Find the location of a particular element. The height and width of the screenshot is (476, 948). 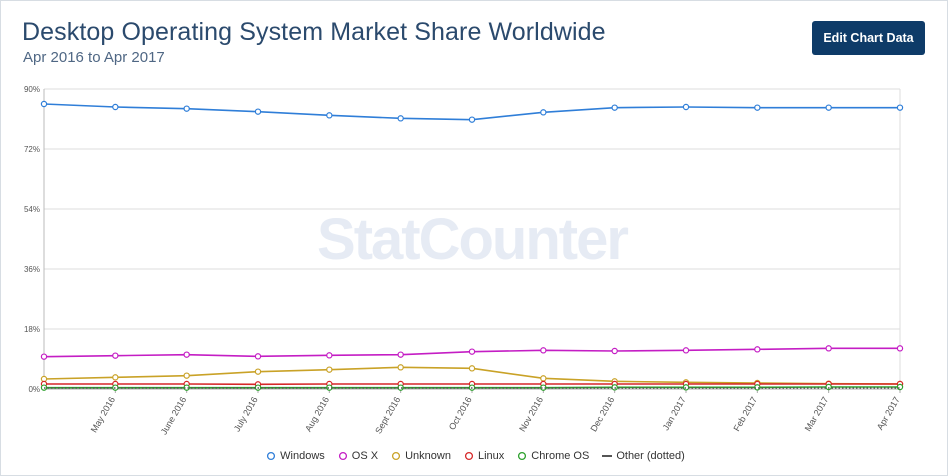

legend-item-unknown: Unknown is located at coordinates (420, 456).